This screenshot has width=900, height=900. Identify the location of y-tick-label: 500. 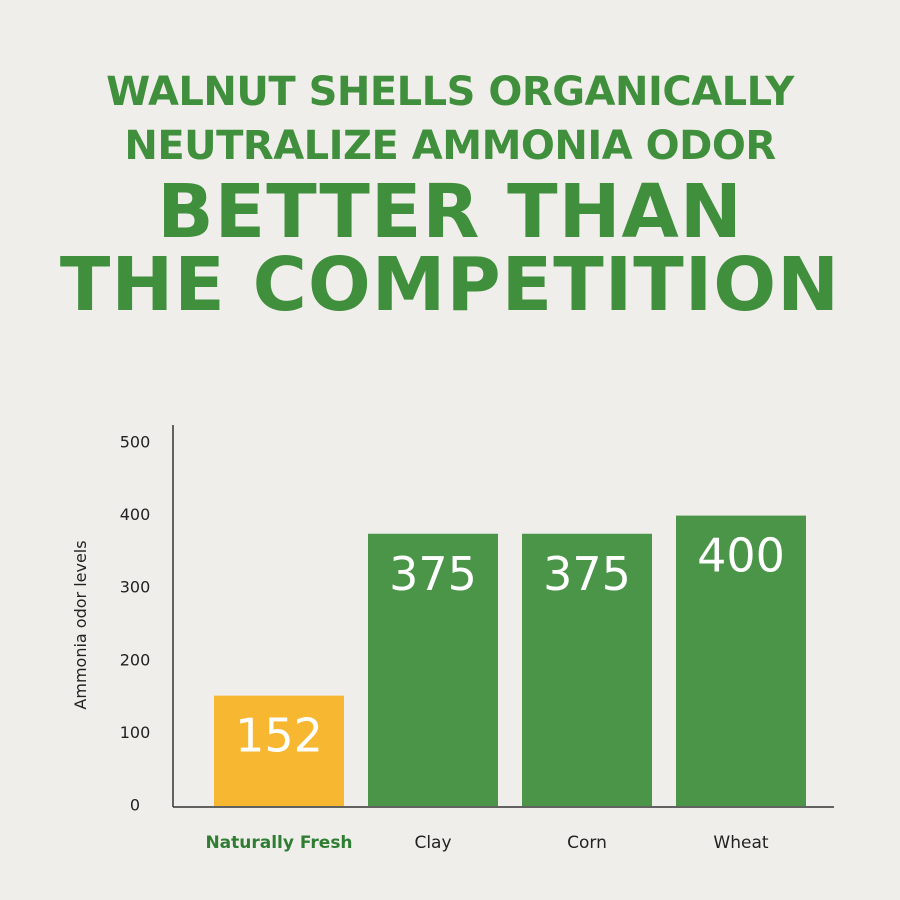
(135, 442).